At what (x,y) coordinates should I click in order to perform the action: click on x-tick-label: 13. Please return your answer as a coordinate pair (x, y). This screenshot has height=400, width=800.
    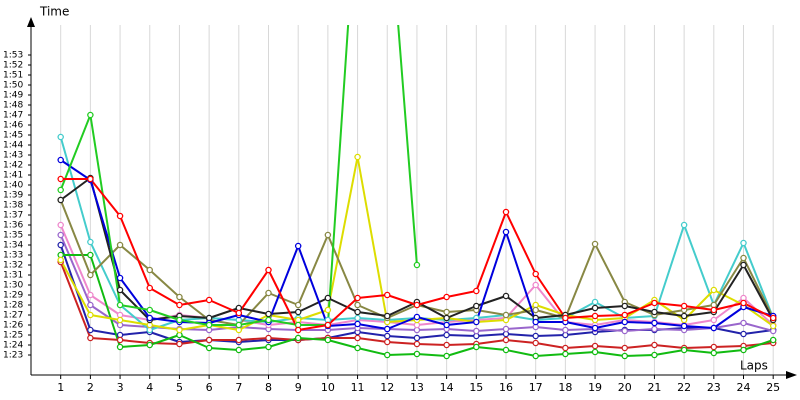
    Looking at the image, I should click on (417, 387).